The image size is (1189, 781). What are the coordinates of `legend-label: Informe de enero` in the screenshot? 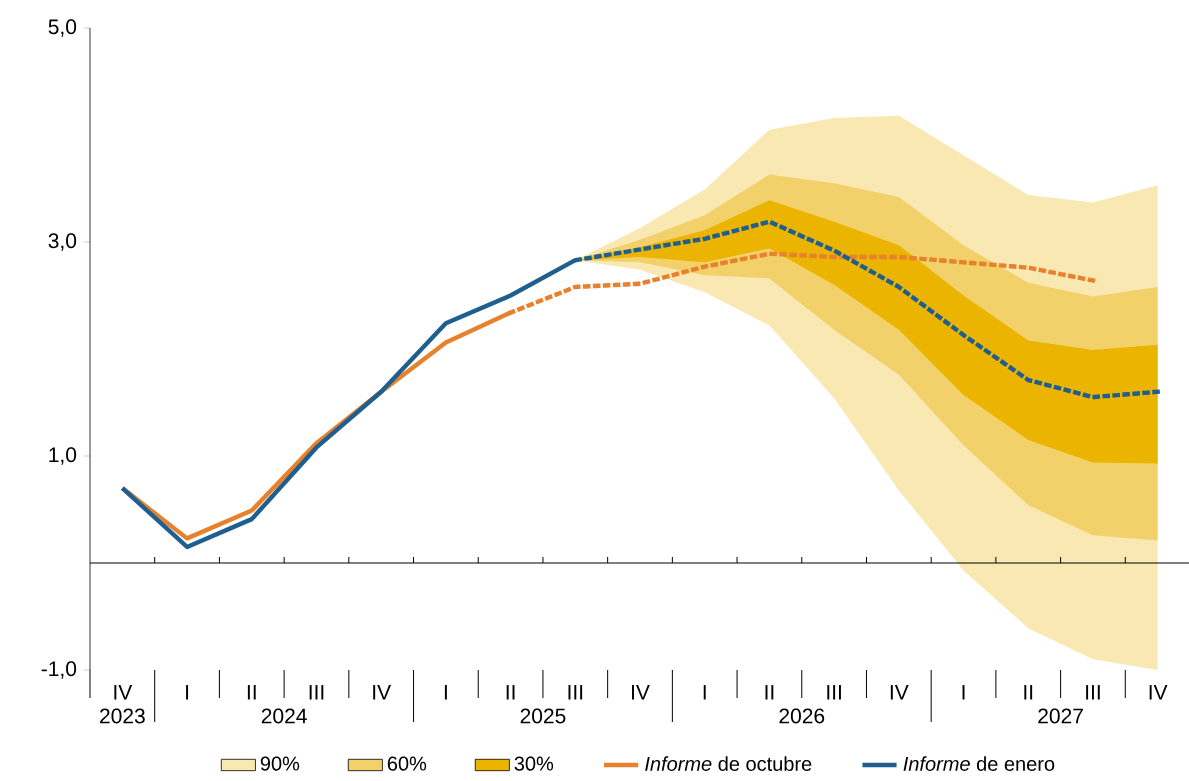 It's located at (979, 763).